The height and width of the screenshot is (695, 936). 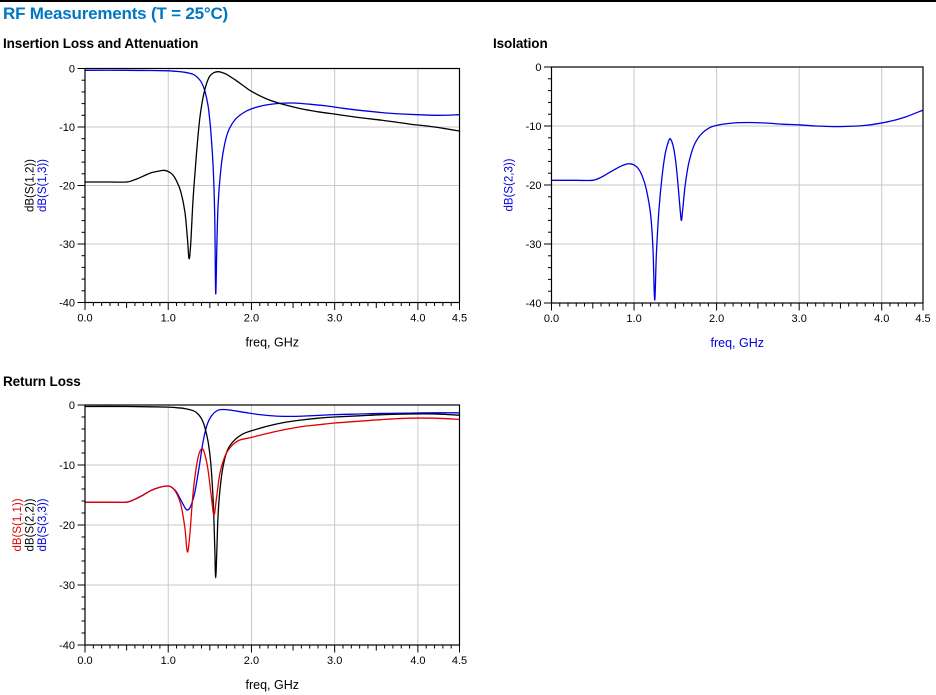 I want to click on y-axis-title: dB(S(1,2)), so click(x=31, y=185).